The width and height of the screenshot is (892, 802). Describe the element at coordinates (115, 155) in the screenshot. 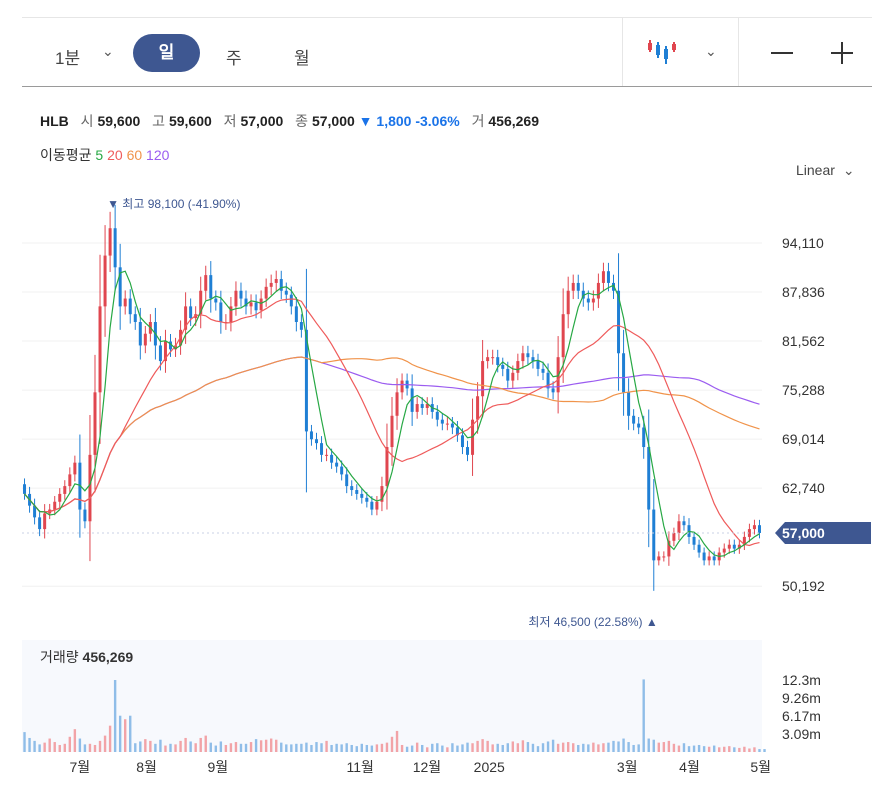

I see `ma20-legend: 20` at that location.